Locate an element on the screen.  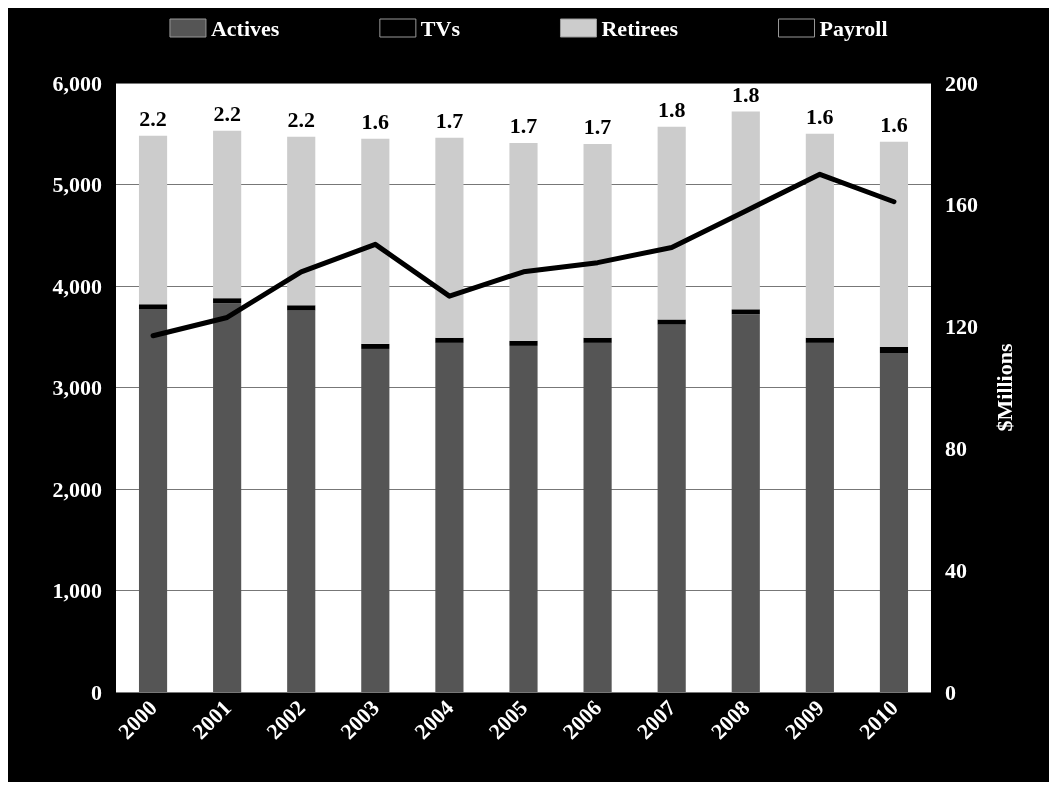
y-tick-label: 1,000 is located at coordinates (77, 590).